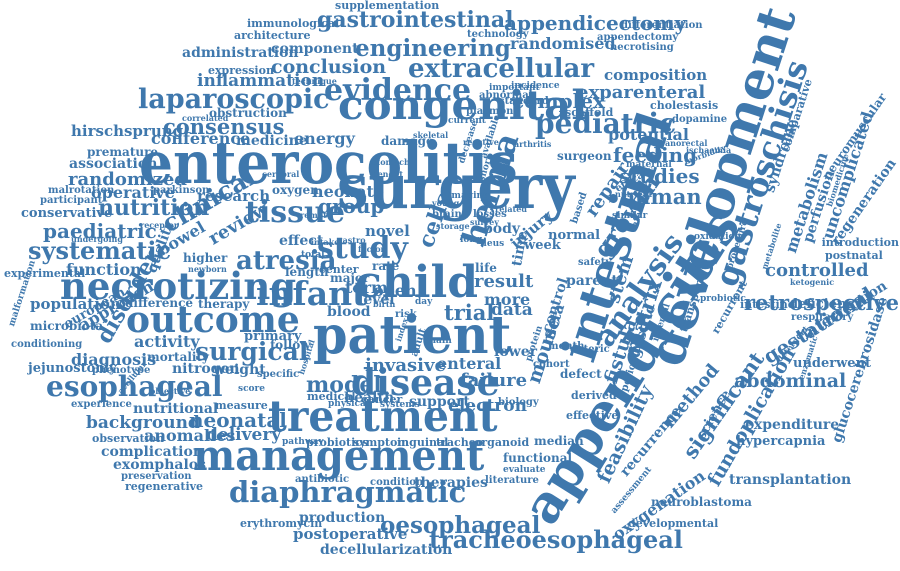  I want to click on word-randomized: randomized, so click(127, 179).